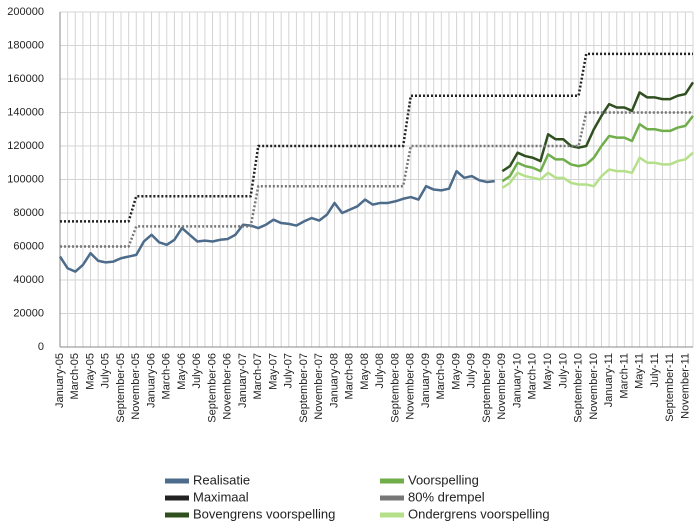 The height and width of the screenshot is (530, 696). What do you see at coordinates (106, 370) in the screenshot?
I see `x-tick-label: July-05` at bounding box center [106, 370].